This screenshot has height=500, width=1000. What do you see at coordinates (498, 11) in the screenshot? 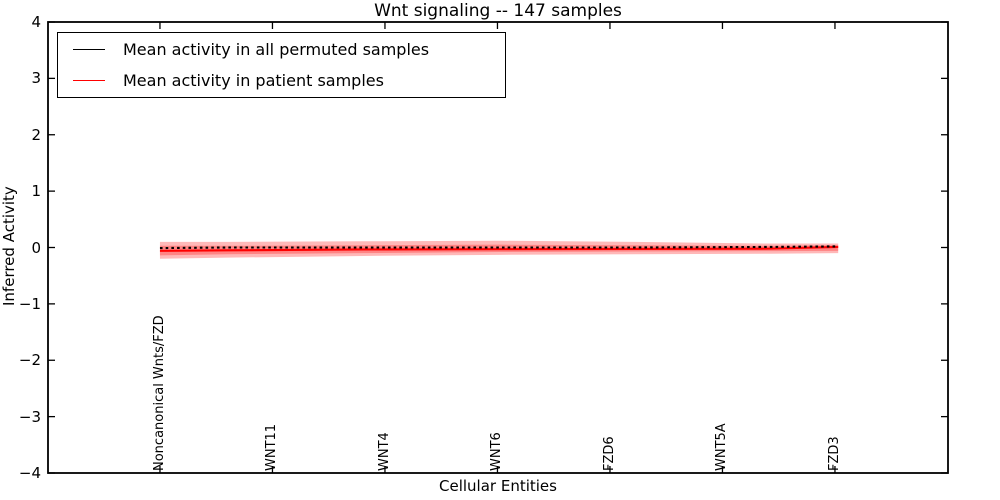
I see `plot-title: Wnt signaling -- 147 samples` at bounding box center [498, 11].